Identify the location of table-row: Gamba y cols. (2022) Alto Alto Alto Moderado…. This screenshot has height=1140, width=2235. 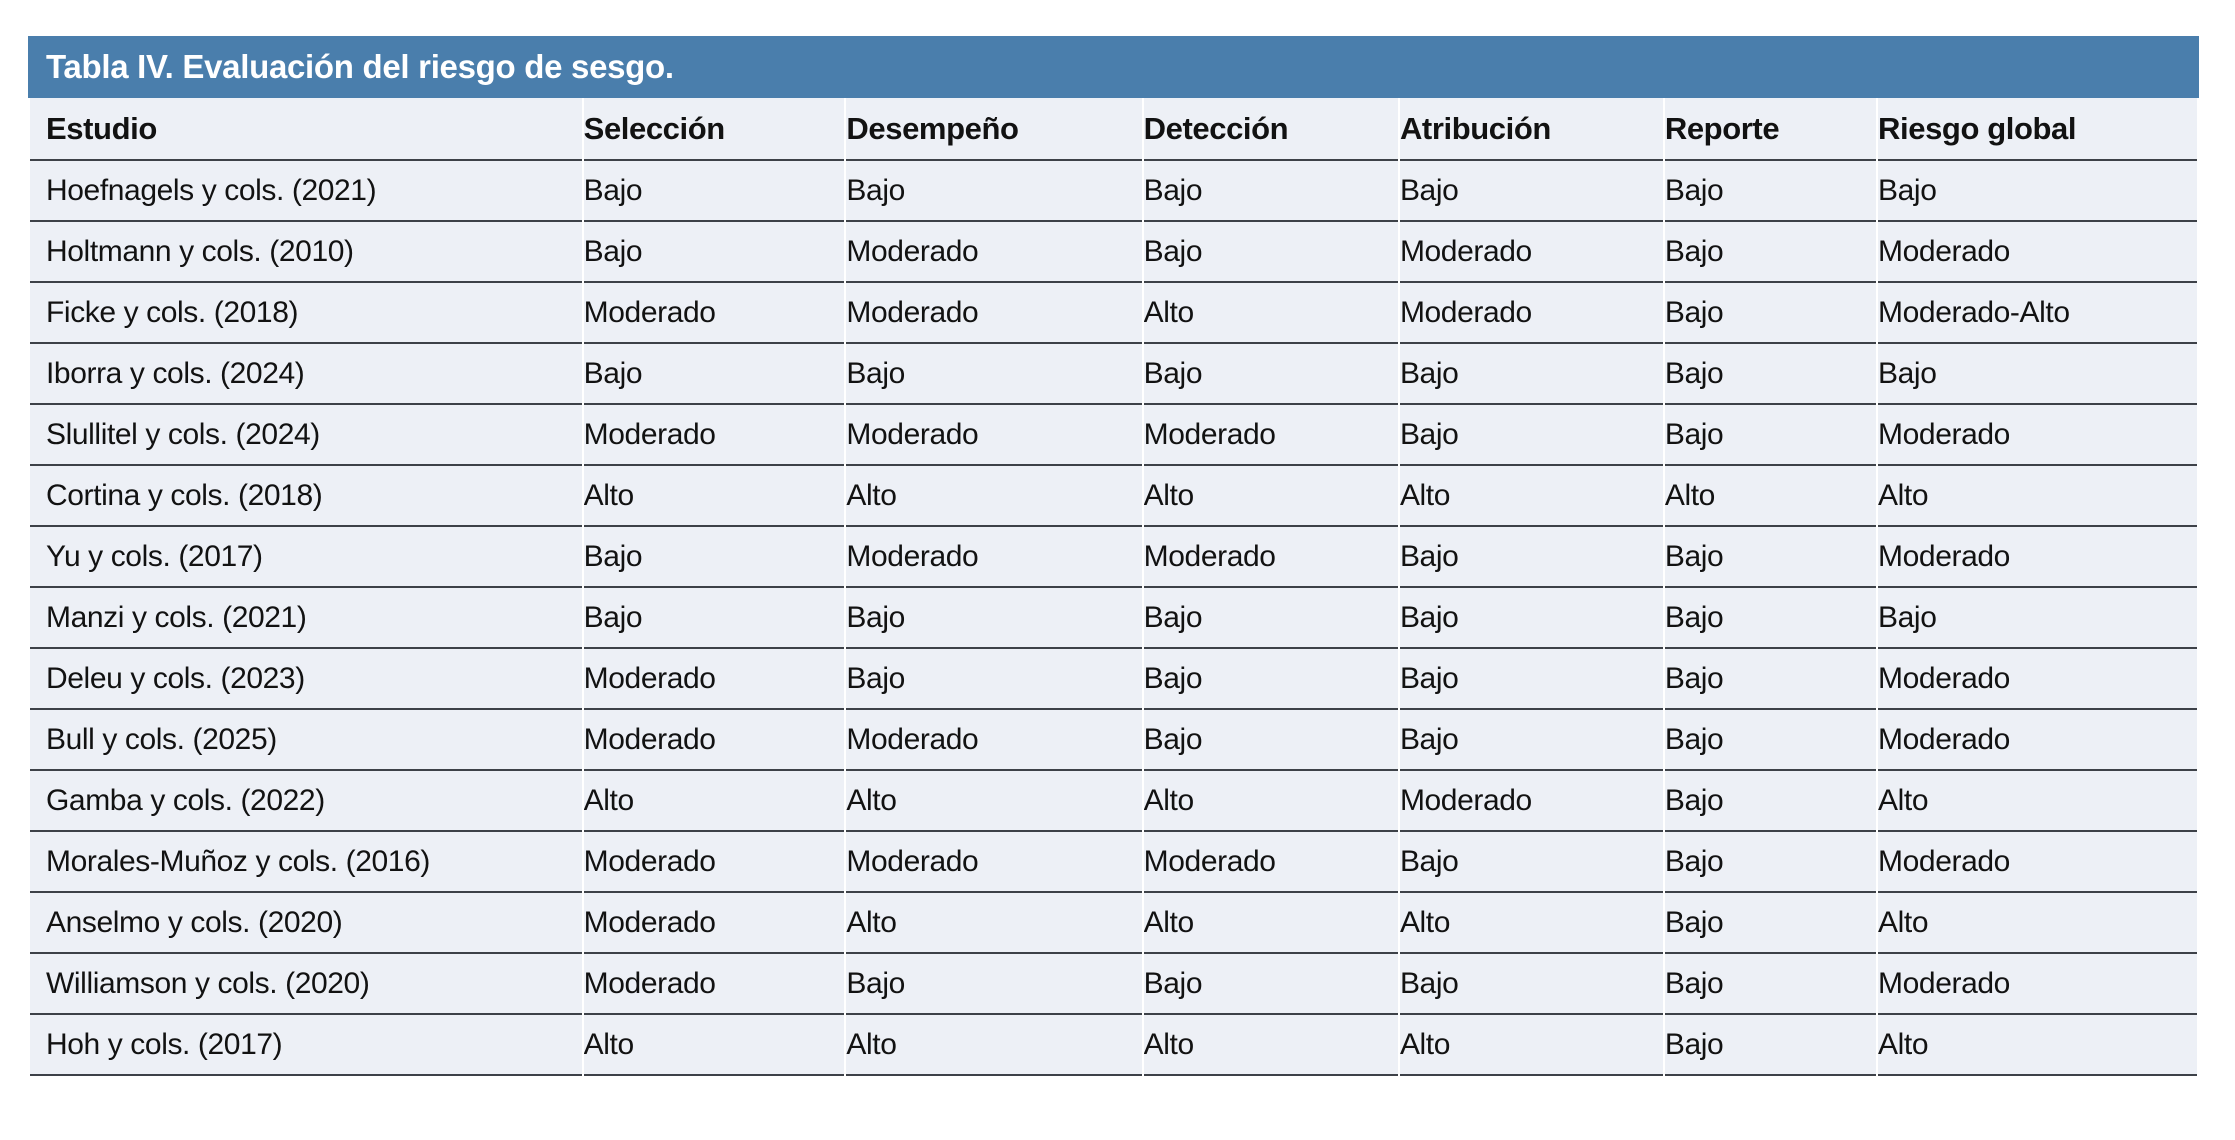
(1113, 801).